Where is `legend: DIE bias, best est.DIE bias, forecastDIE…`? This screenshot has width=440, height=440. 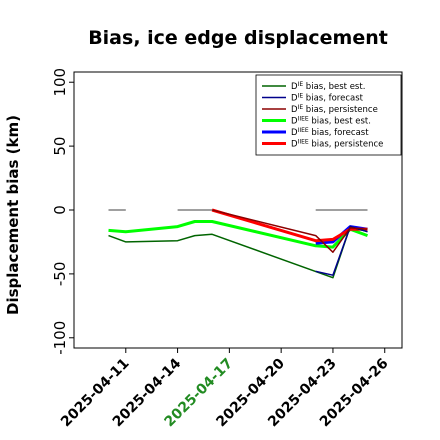
legend: DIE bias, best est.DIE bias, forecastDIE… is located at coordinates (328, 115).